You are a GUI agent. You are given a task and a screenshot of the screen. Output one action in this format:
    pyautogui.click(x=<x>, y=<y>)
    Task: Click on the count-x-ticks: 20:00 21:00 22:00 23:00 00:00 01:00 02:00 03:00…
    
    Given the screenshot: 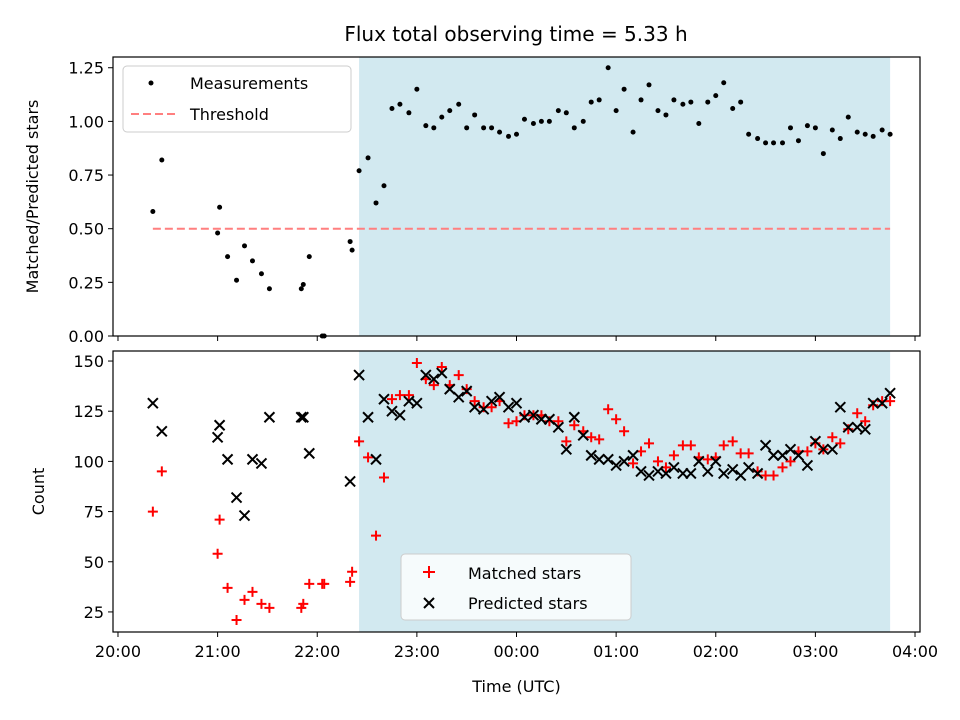 What is the action you would take?
    pyautogui.click(x=516, y=646)
    